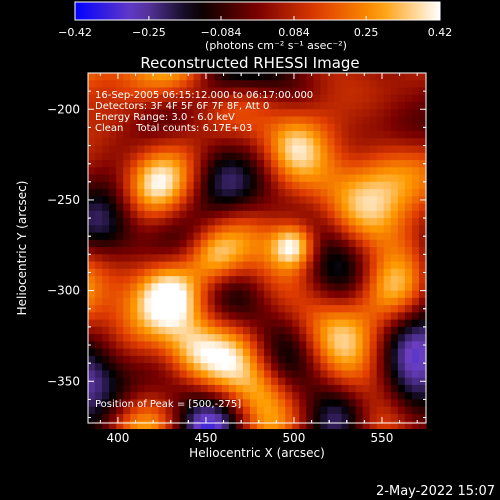 This screenshot has height=500, width=500. What do you see at coordinates (168, 404) in the screenshot?
I see `peak-position-label: Position of Peak = [500,-275]` at bounding box center [168, 404].